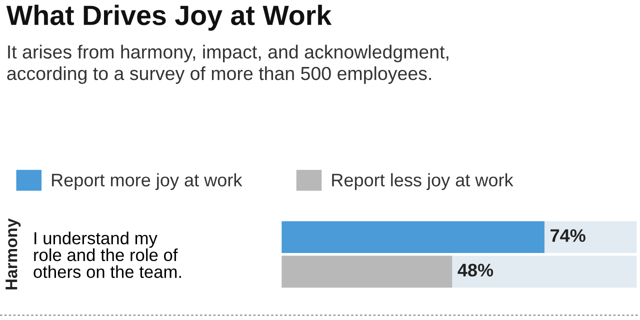 The image size is (640, 320). I want to click on legend-label: Report more joy at work, so click(147, 181).